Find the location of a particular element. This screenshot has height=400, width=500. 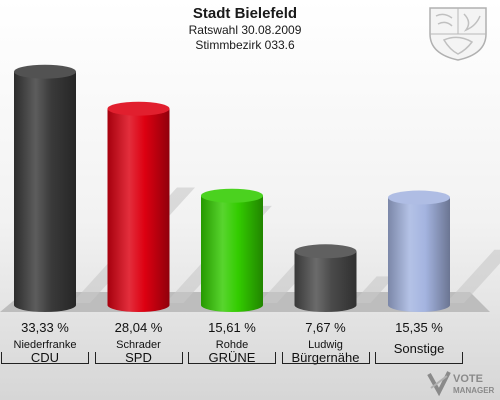

logo-manager-text: MANAGER is located at coordinates (474, 390).